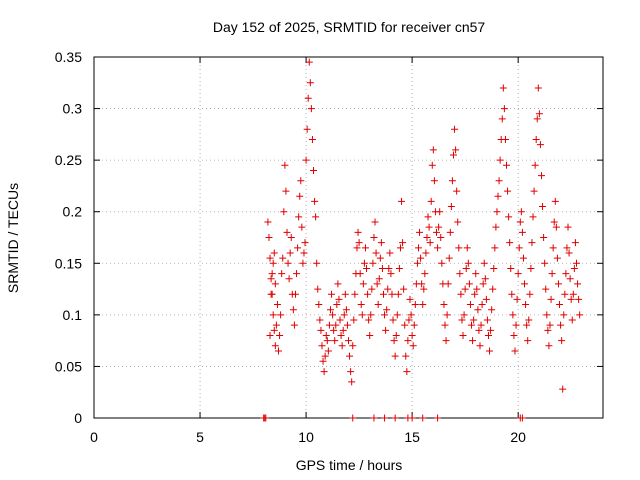 This screenshot has width=640, height=480. Describe the element at coordinates (73, 109) in the screenshot. I see `y-tick-label: 0.3` at that location.